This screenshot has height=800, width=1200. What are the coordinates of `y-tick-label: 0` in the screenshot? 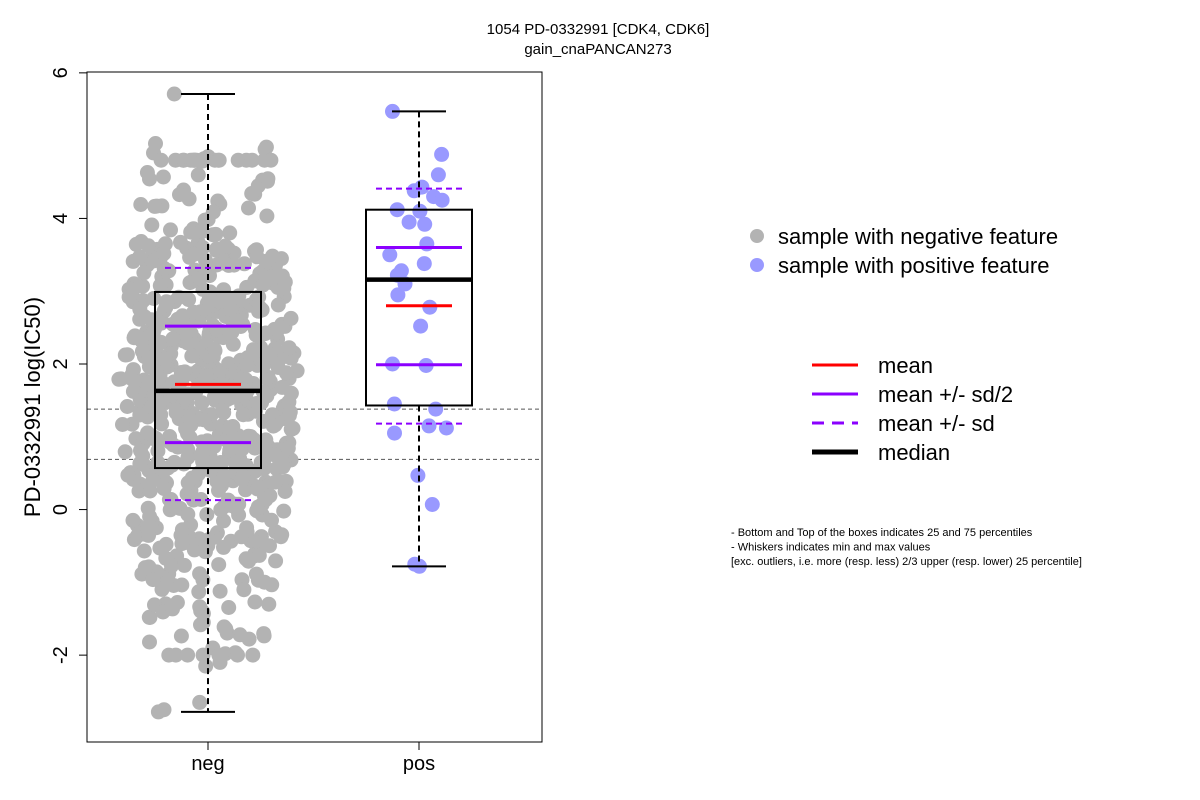 It's located at (61, 509).